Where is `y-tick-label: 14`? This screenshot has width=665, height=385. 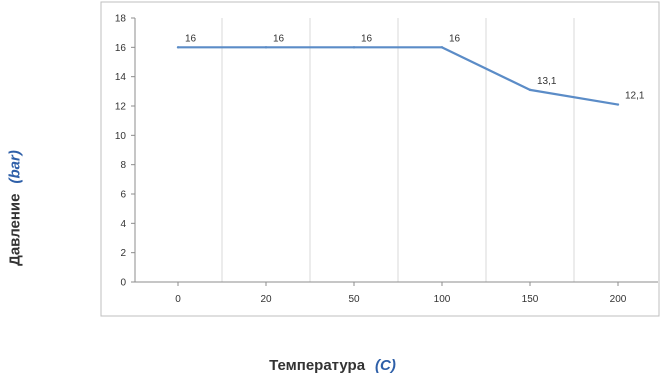 y-tick-label: 14 is located at coordinates (121, 77).